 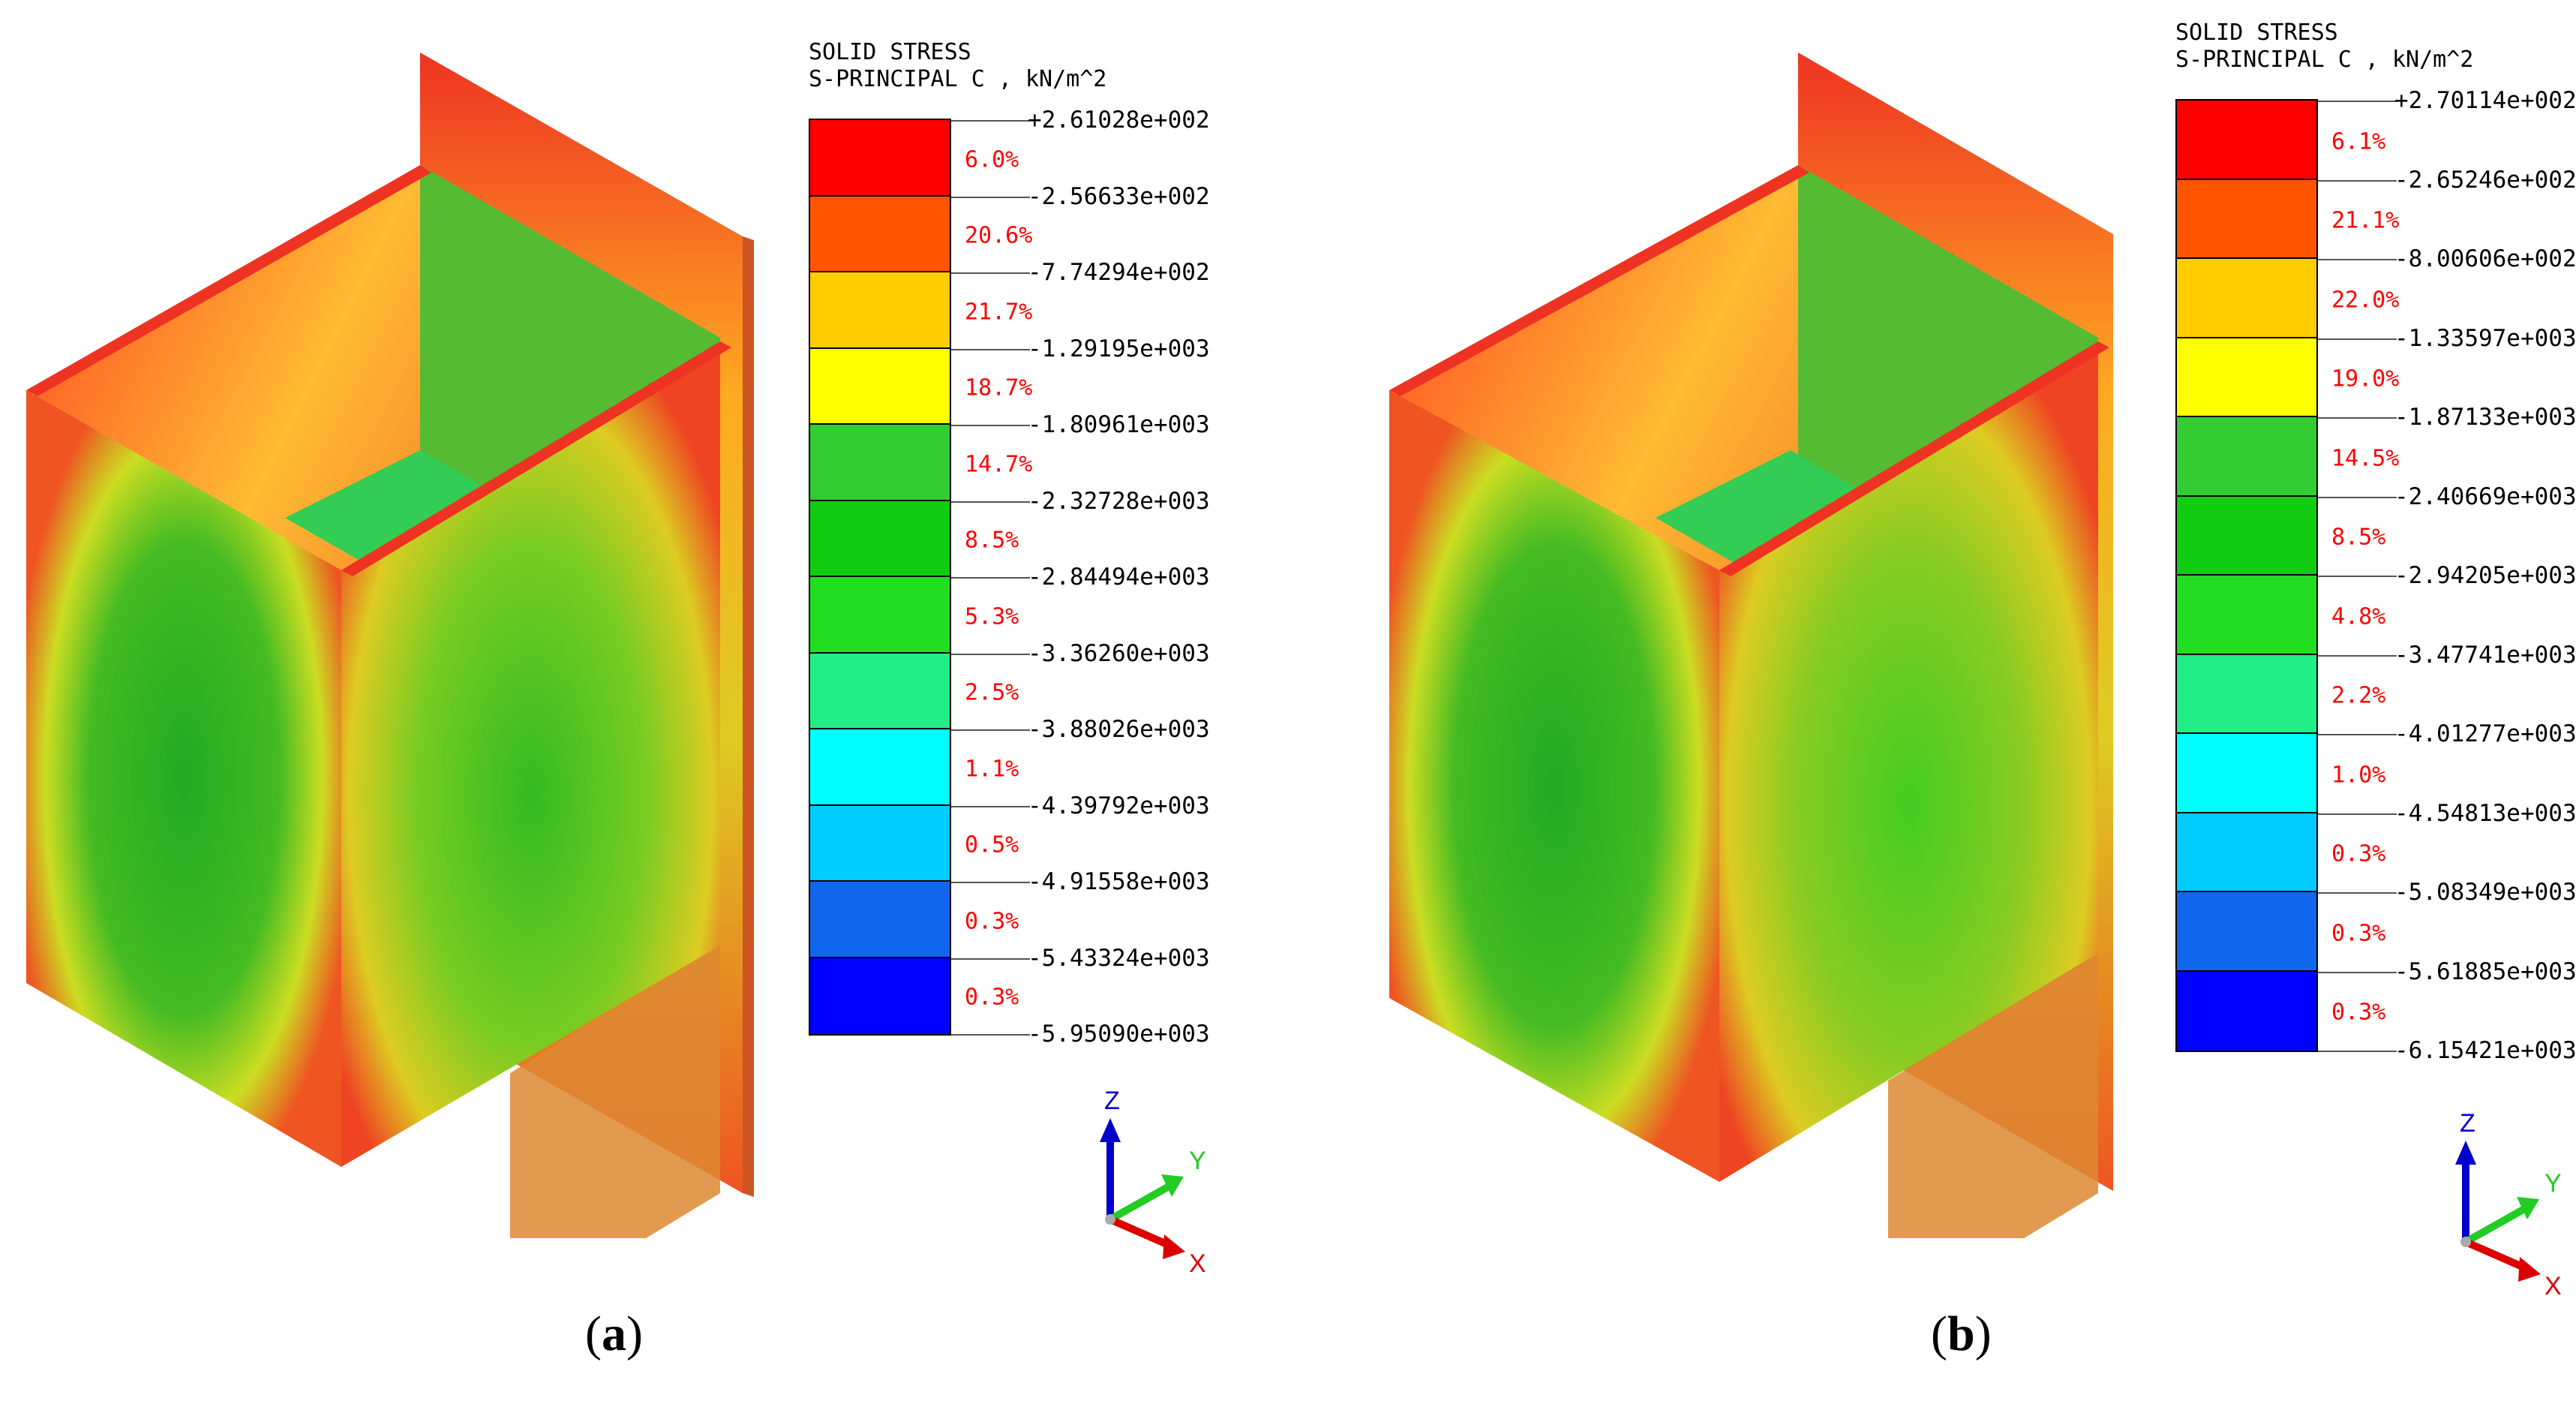 What do you see at coordinates (2485, 893) in the screenshot?
I see `legend-tick-label: -5.08349e+003` at bounding box center [2485, 893].